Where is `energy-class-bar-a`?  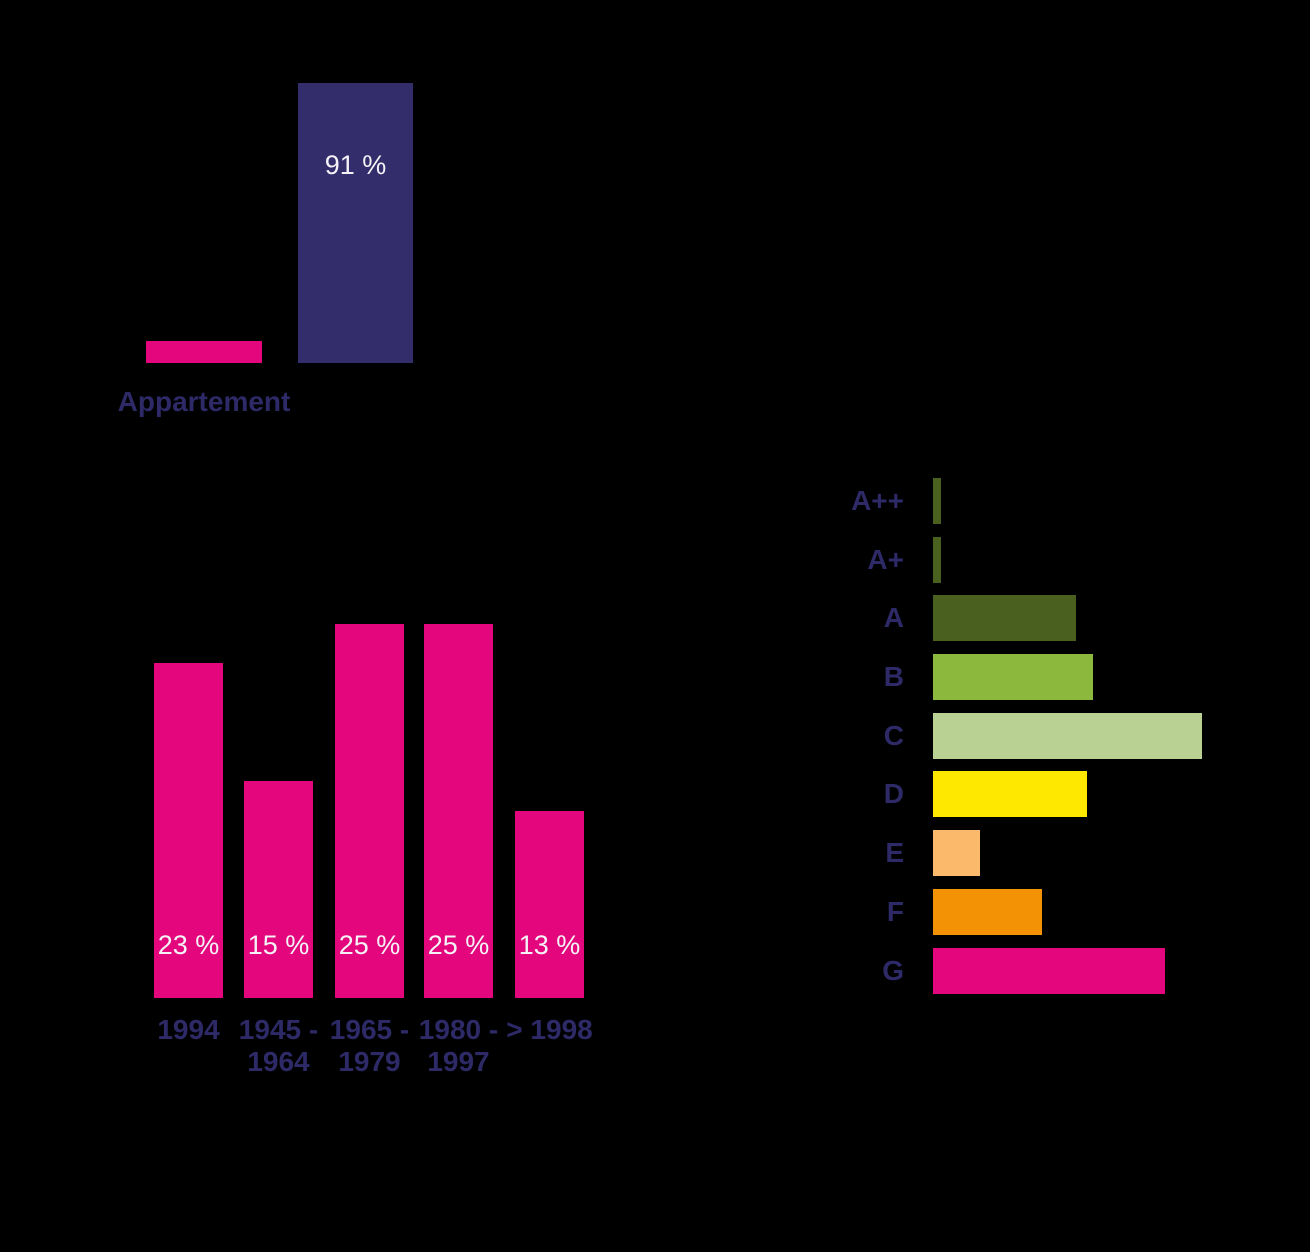
energy-class-bar-a is located at coordinates (1004, 618).